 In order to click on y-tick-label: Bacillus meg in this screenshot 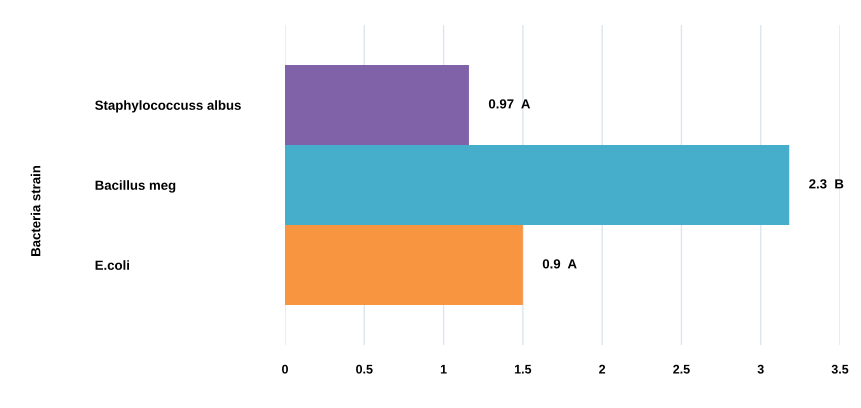, I will do `click(136, 186)`.